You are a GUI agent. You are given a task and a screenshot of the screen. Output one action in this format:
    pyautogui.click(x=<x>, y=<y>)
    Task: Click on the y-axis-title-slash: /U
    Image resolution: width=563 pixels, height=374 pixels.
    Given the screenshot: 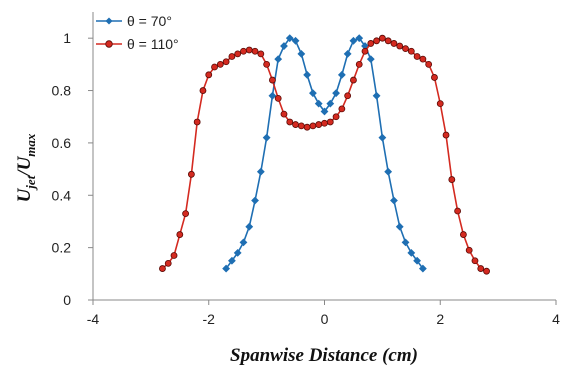 What is the action you would take?
    pyautogui.click(x=24, y=166)
    